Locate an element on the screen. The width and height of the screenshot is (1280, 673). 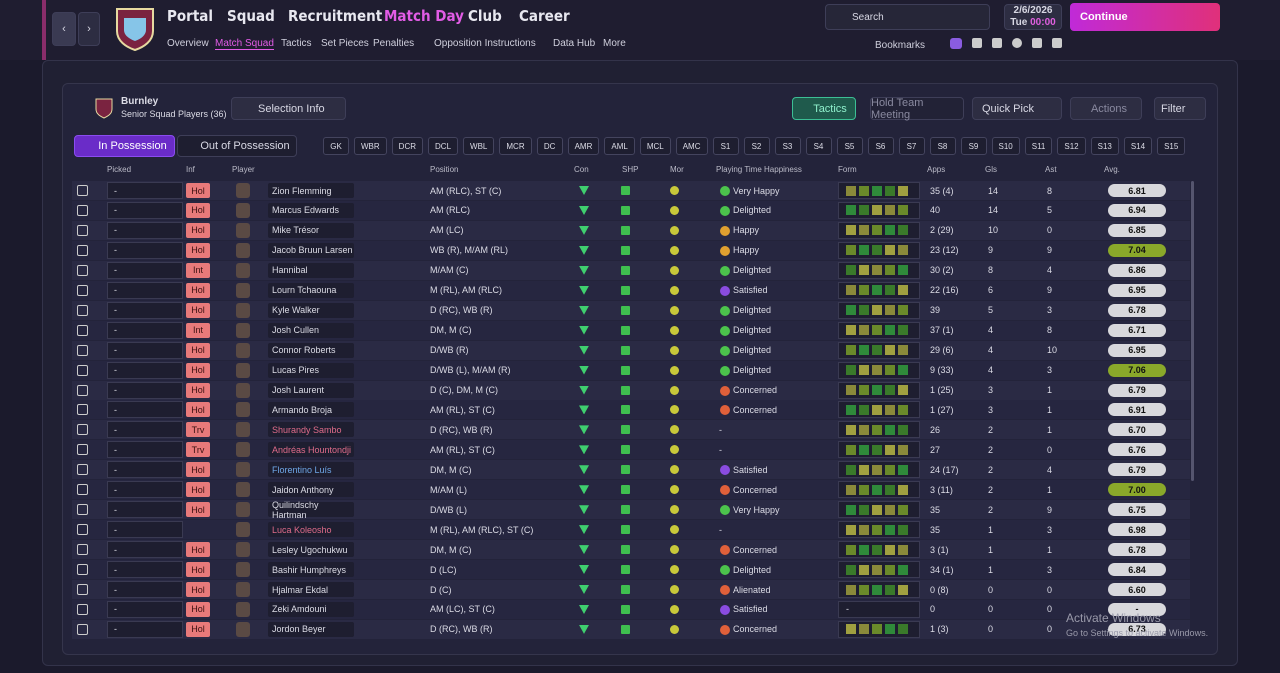
position-tab: WBL is located at coordinates (479, 146).